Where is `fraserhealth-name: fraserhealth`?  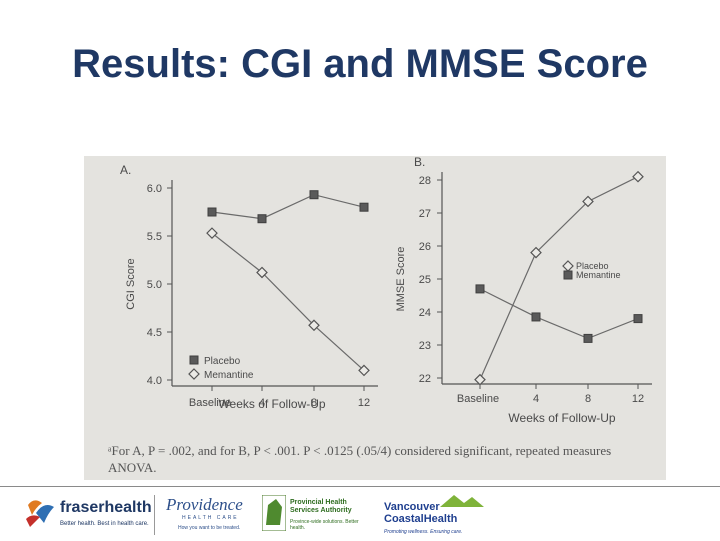
fraserhealth-name: fraserhealth is located at coordinates (106, 507).